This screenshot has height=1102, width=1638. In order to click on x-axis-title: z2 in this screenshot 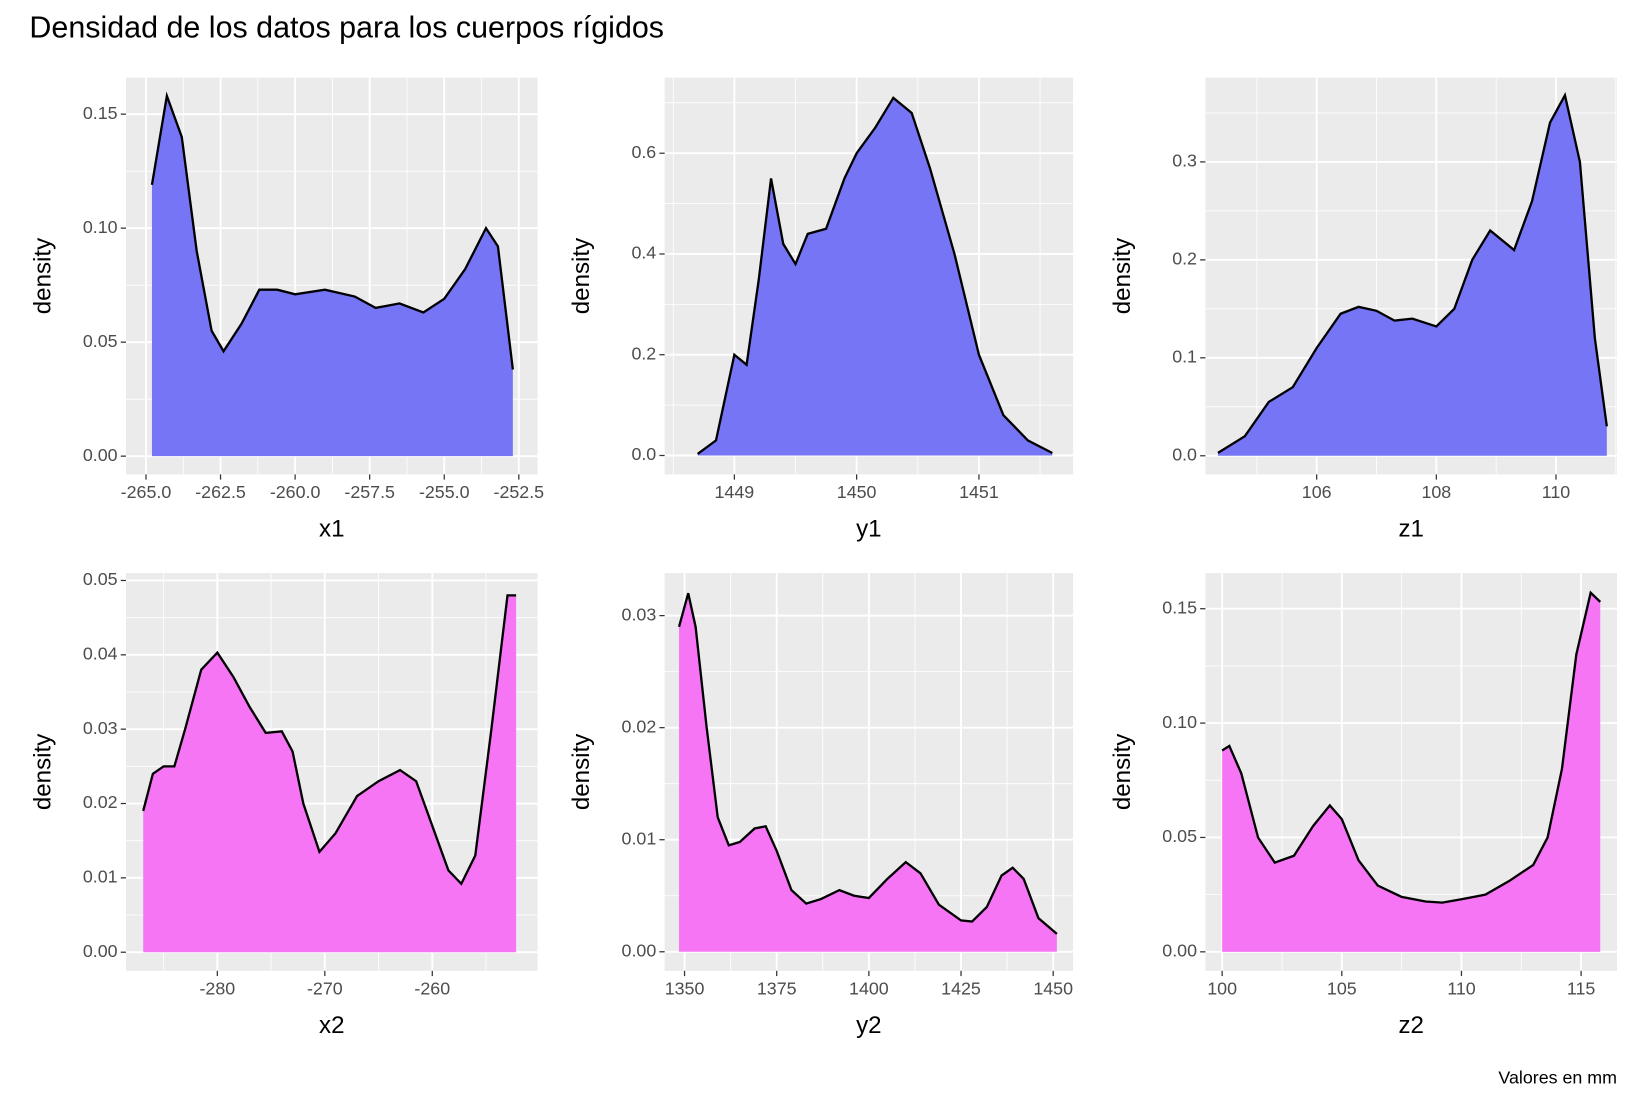, I will do `click(1410, 1025)`.